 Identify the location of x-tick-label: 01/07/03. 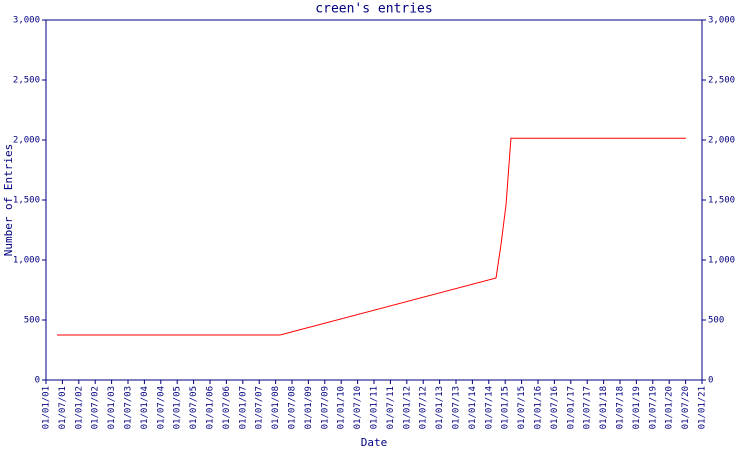
(129, 407).